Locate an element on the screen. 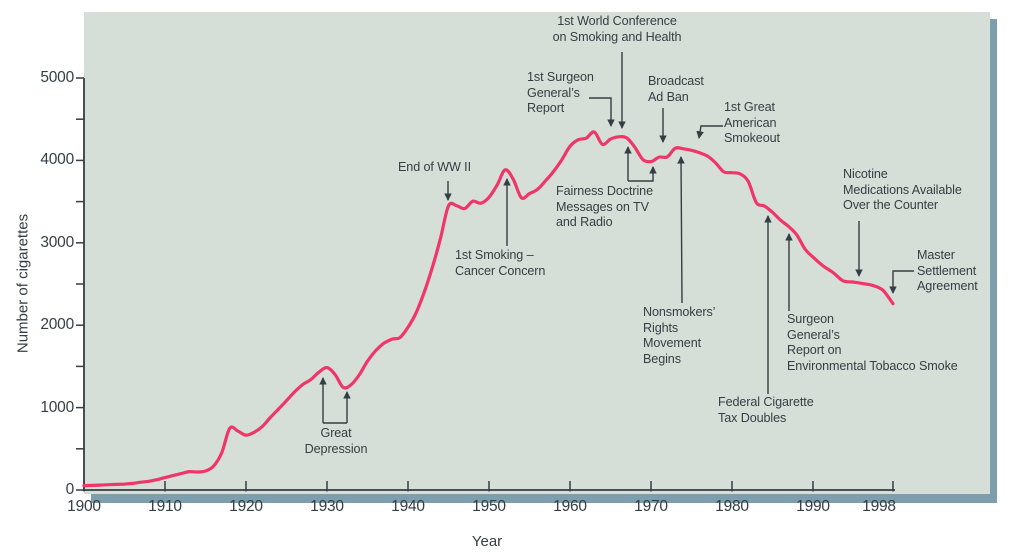  x-tick-label: 1990 is located at coordinates (813, 506).